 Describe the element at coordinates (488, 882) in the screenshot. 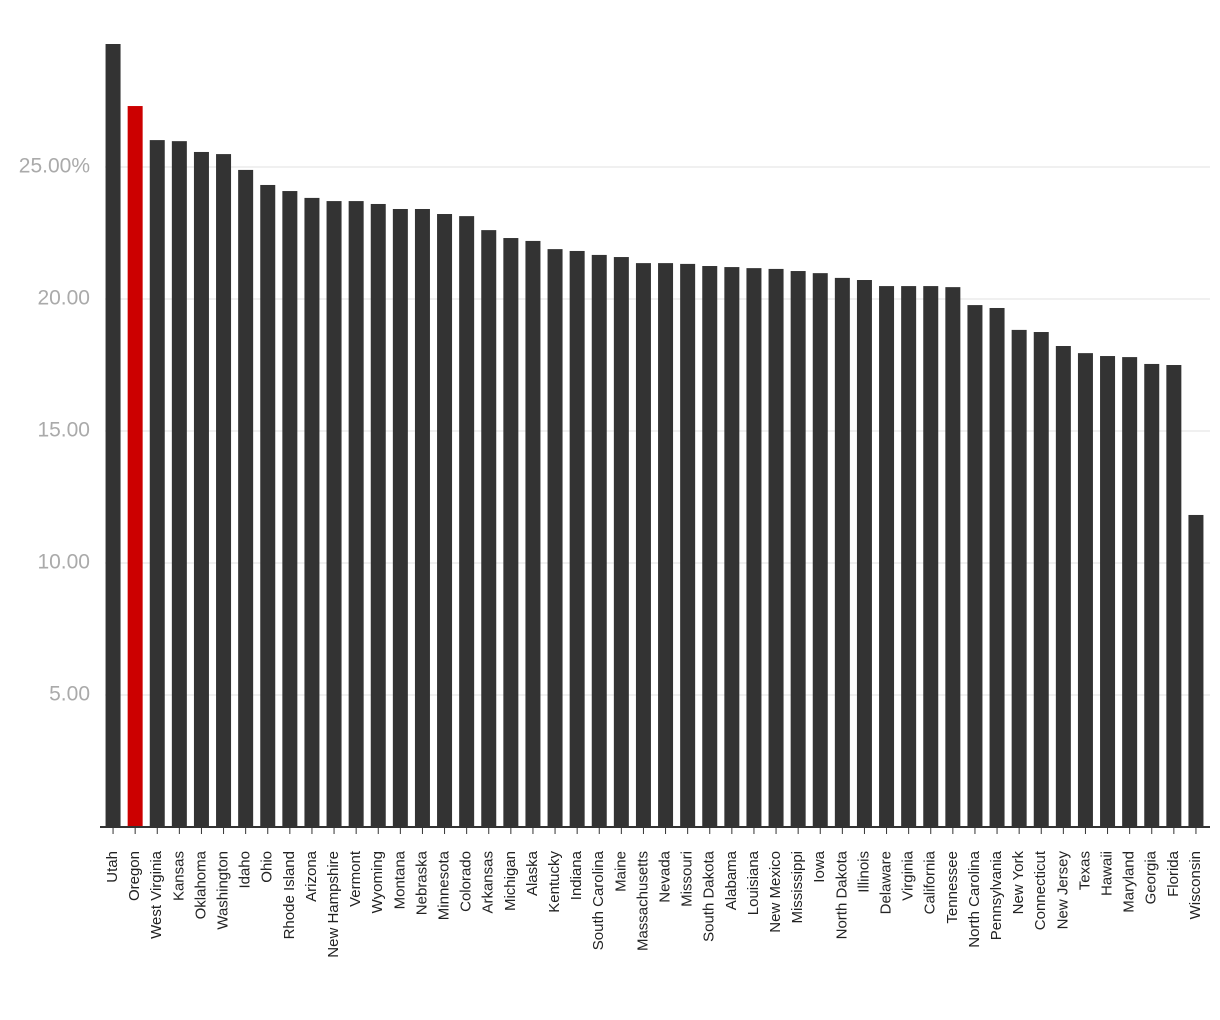

I see `x-tick-label: Arkansas` at that location.